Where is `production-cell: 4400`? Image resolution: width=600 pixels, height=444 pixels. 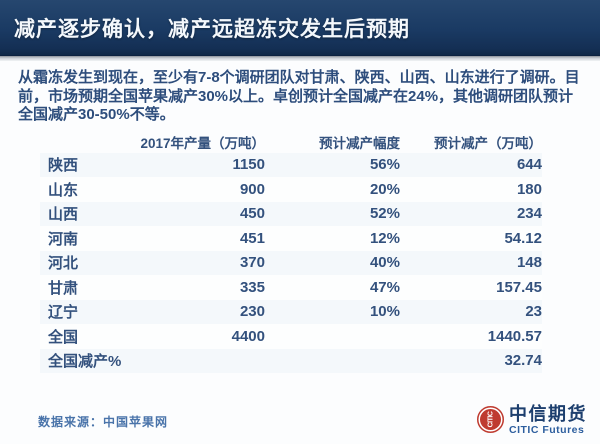 production-cell: 4400 is located at coordinates (248, 336).